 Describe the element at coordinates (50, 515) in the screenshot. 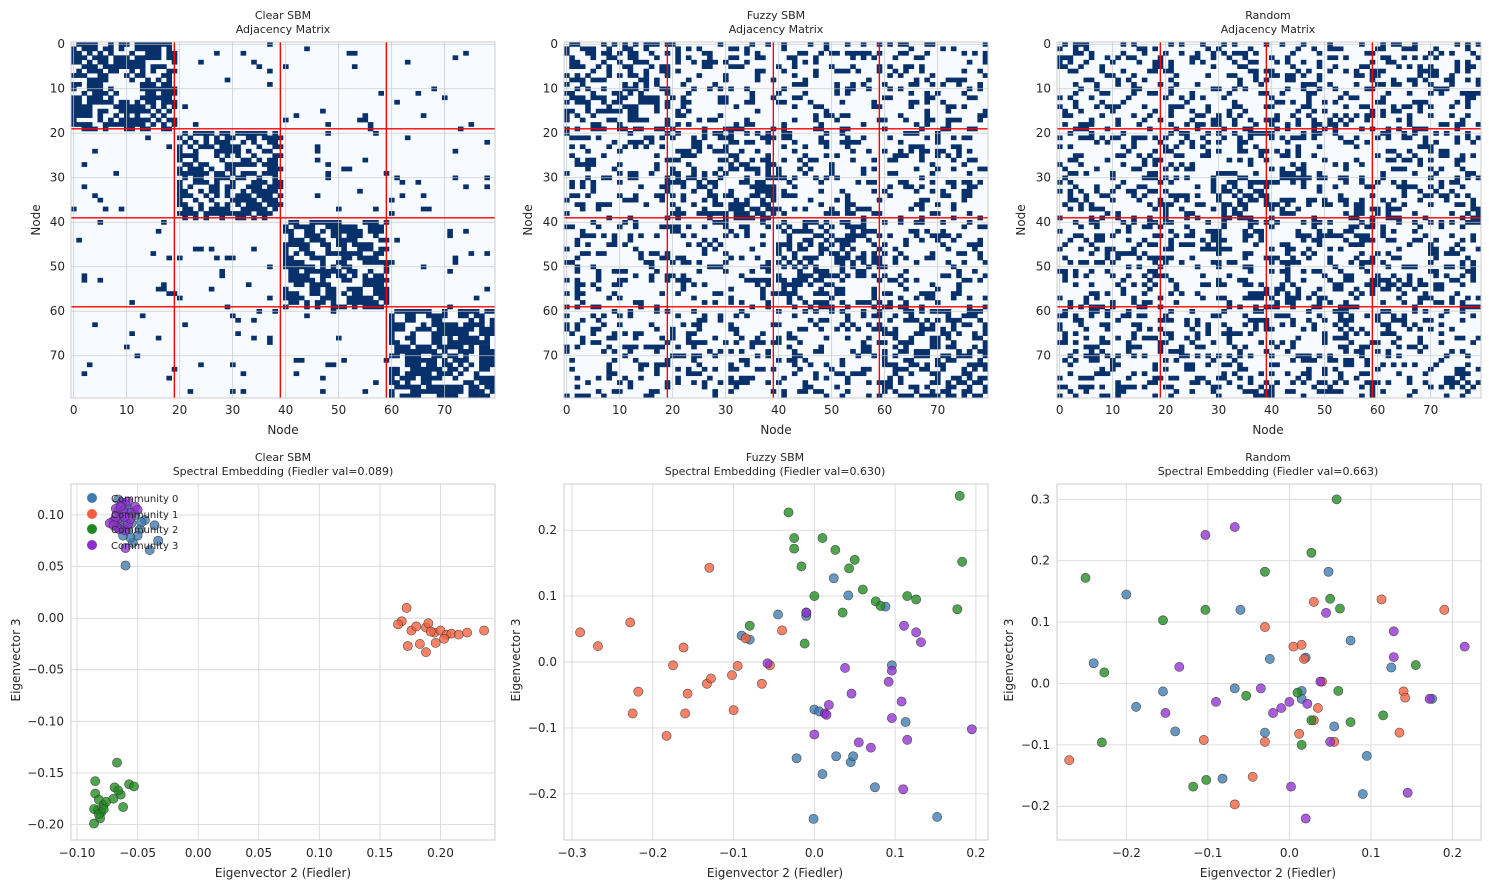

I see `scatter-ytick-label: 0.10` at that location.